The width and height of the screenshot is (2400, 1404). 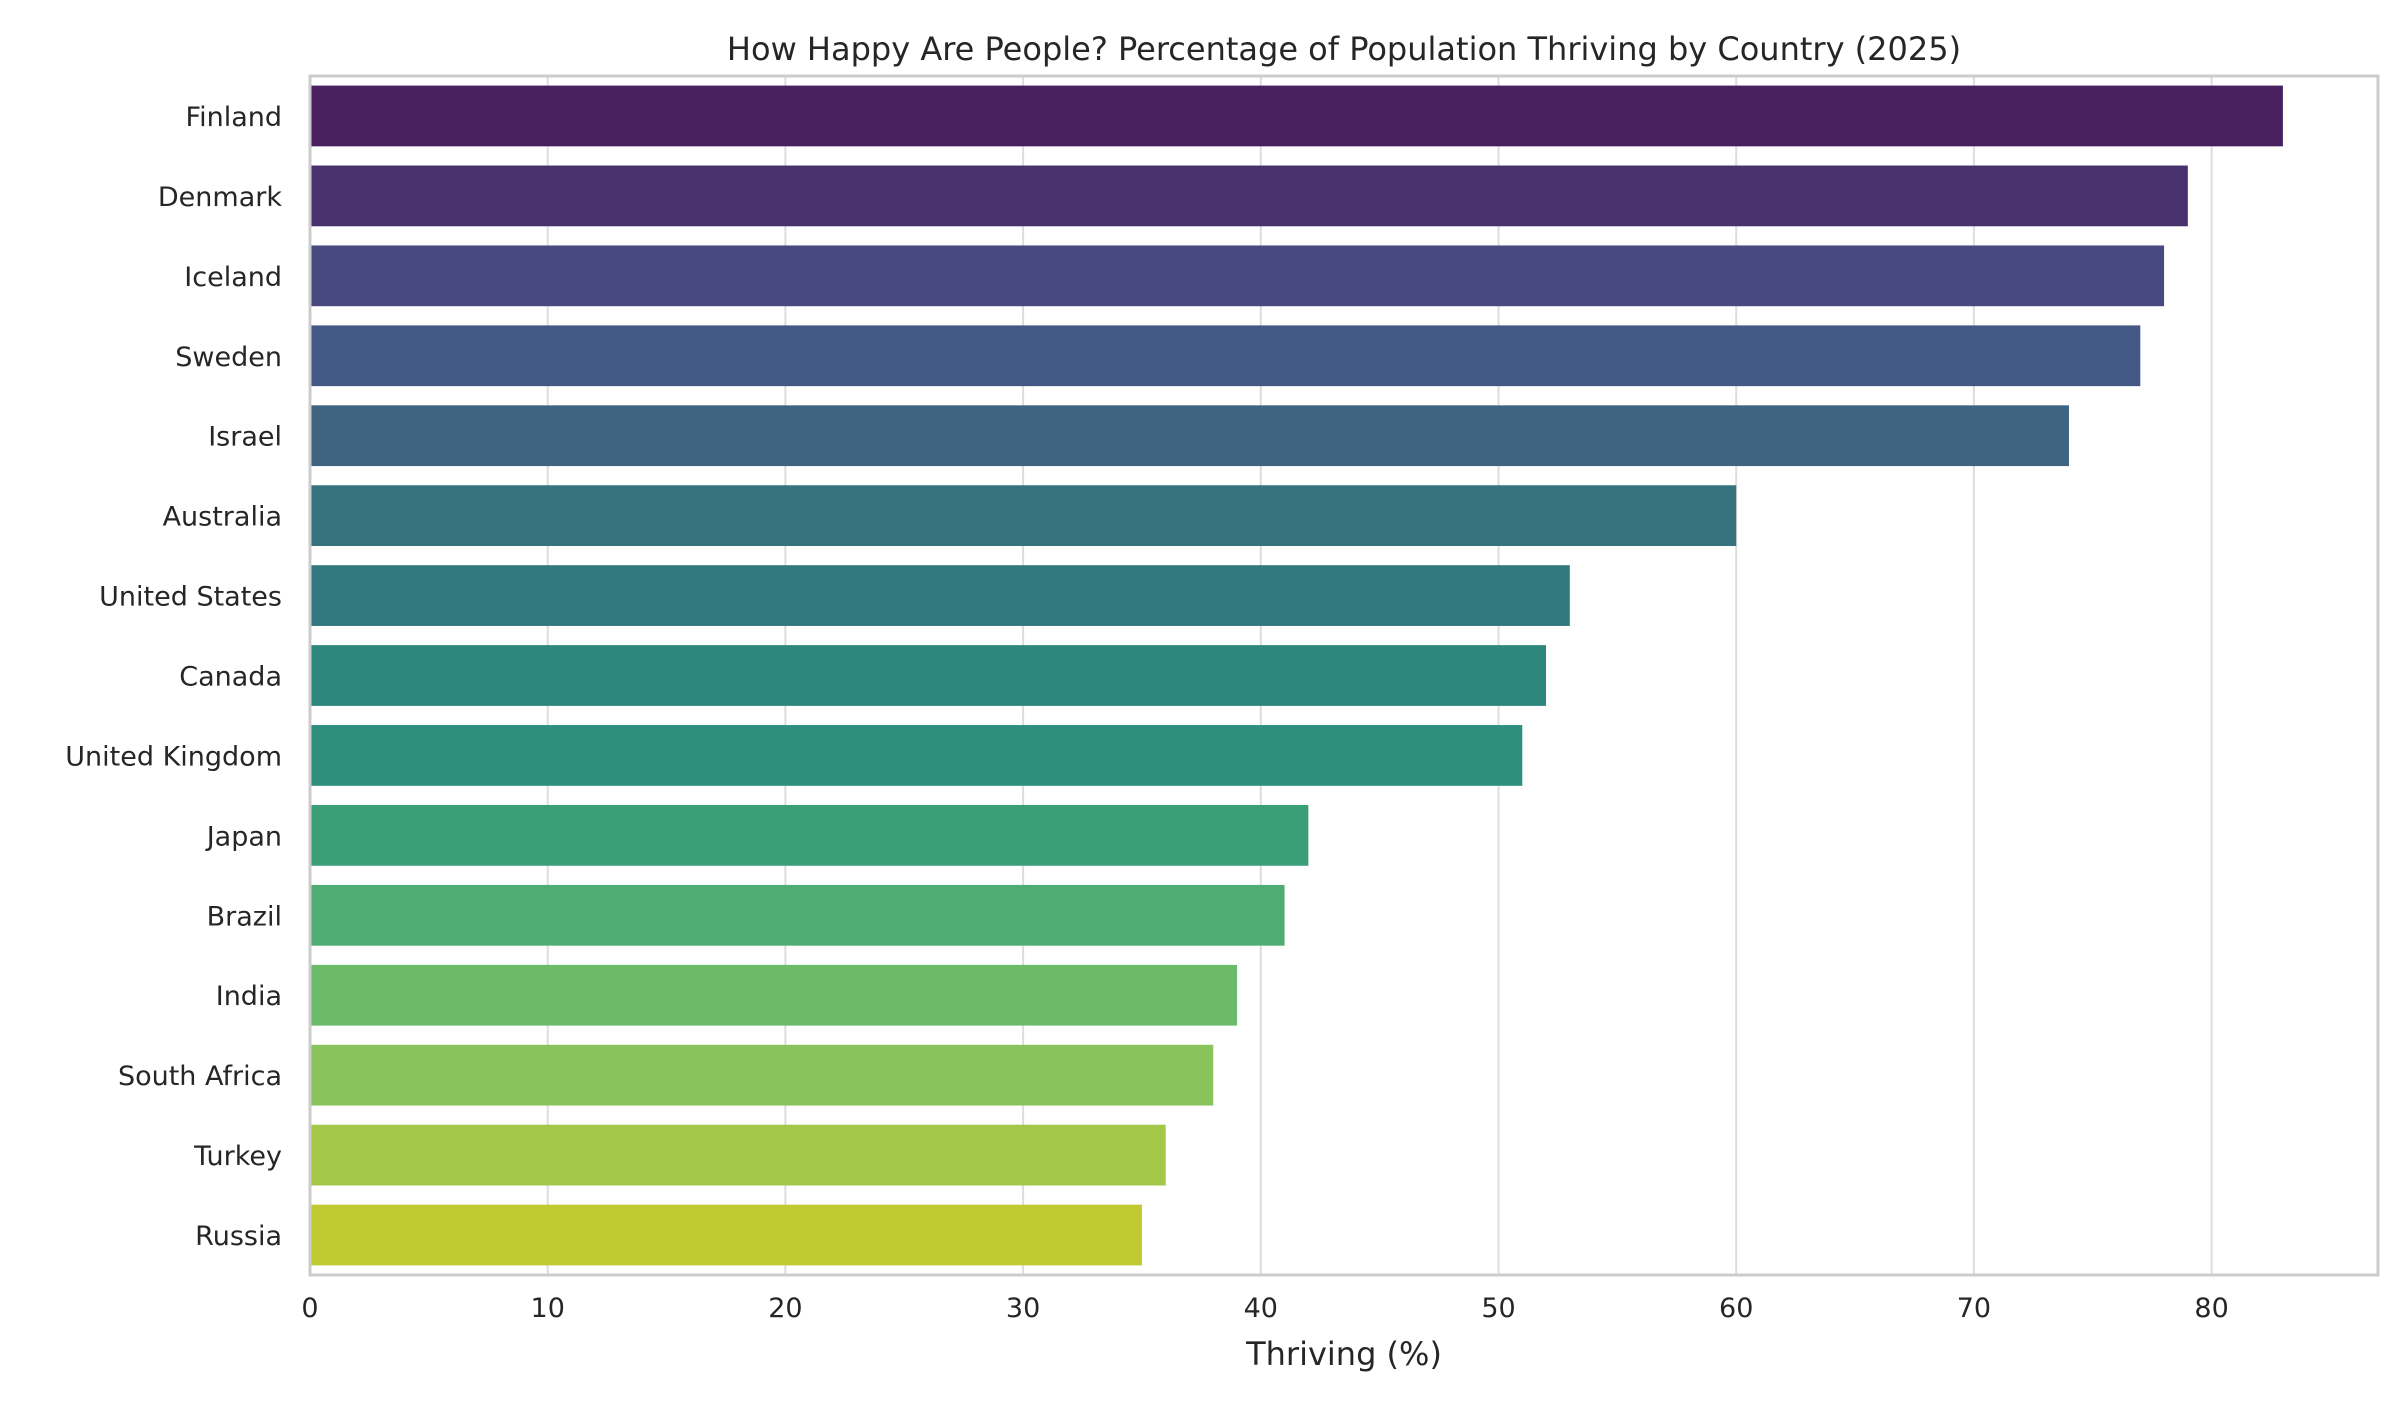 What do you see at coordinates (1189, 436) in the screenshot?
I see `bar-israel` at bounding box center [1189, 436].